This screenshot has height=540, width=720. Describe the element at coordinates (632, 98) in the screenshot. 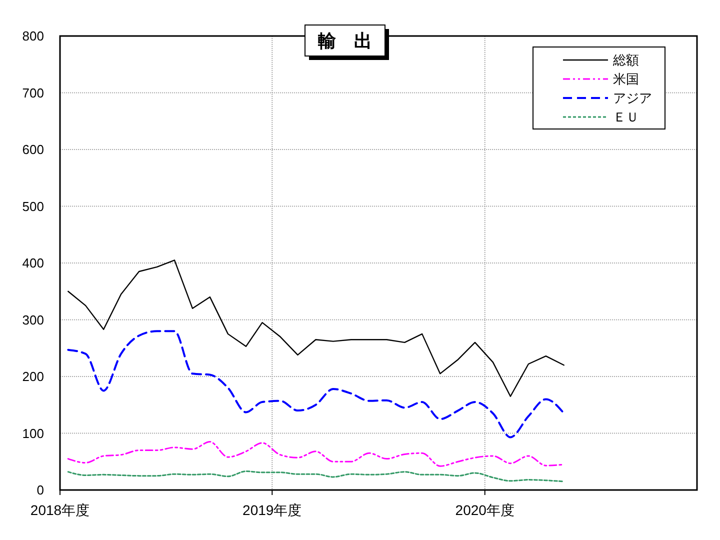

I see `legend-label: アジア` at that location.